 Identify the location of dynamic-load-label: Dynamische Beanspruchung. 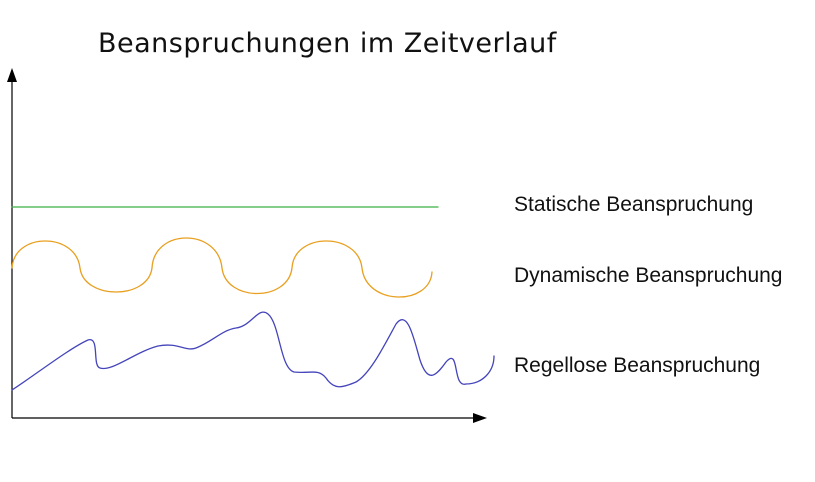
(648, 275).